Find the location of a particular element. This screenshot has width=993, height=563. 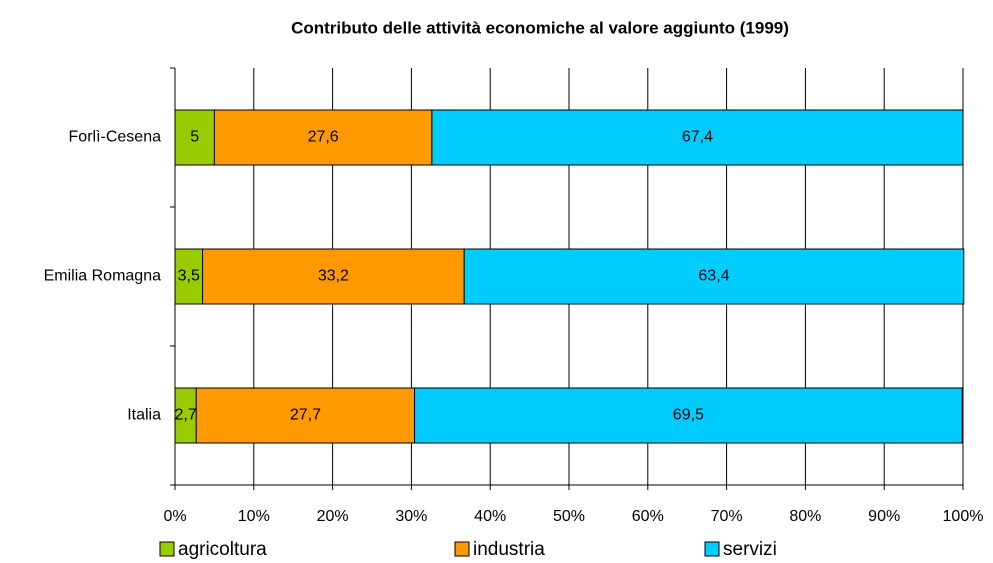

x-tick-label: 50% is located at coordinates (569, 516).